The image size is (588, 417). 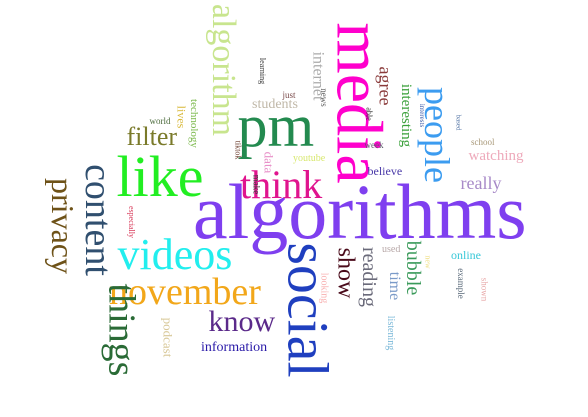 I want to click on word-like: like, so click(x=160, y=176).